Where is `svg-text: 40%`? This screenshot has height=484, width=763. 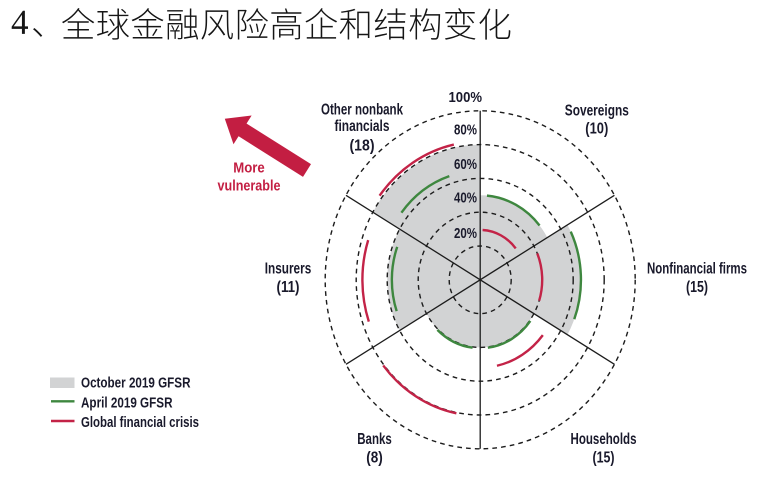 svg-text: 40% is located at coordinates (465, 198).